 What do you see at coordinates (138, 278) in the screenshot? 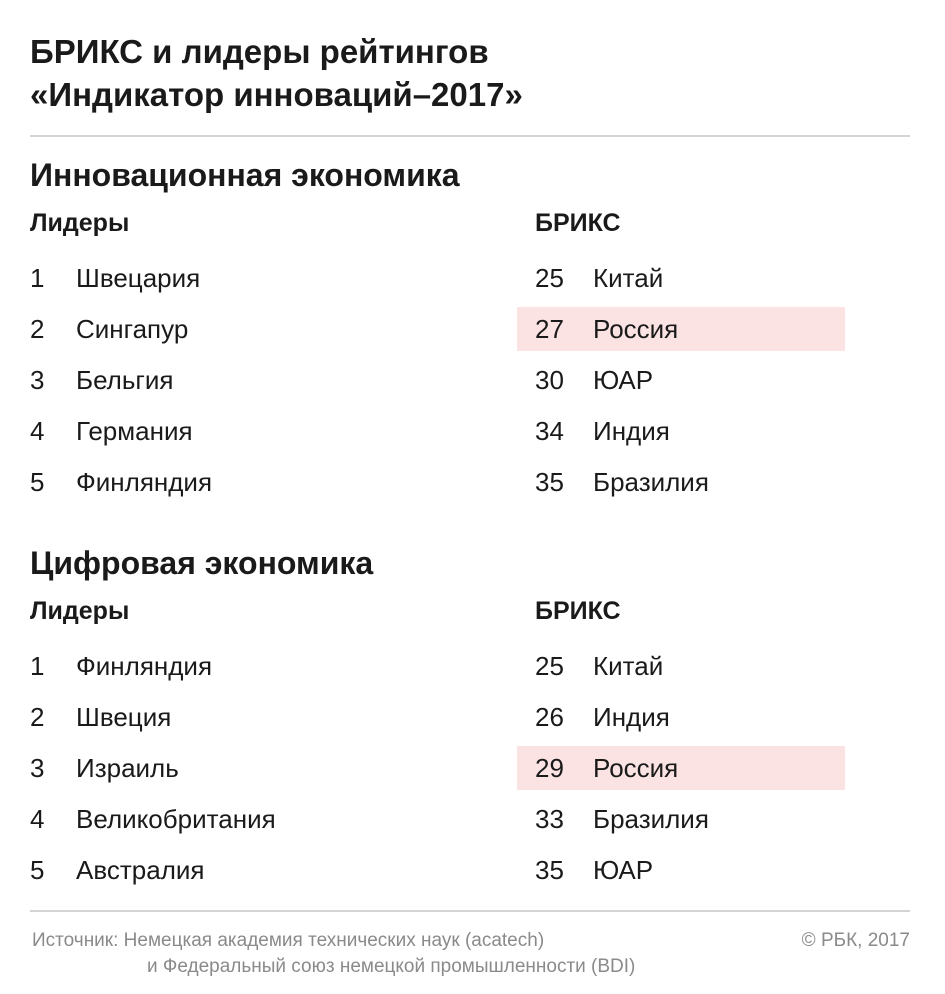
I see `country: Швецария` at bounding box center [138, 278].